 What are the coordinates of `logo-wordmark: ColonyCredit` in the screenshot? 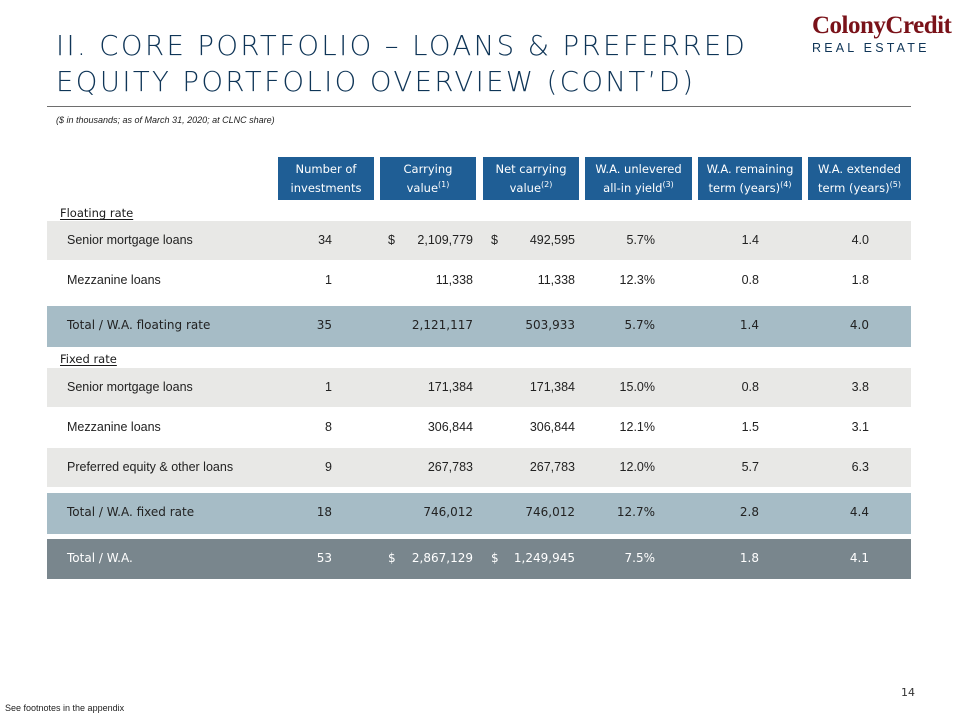 It's located at (882, 25).